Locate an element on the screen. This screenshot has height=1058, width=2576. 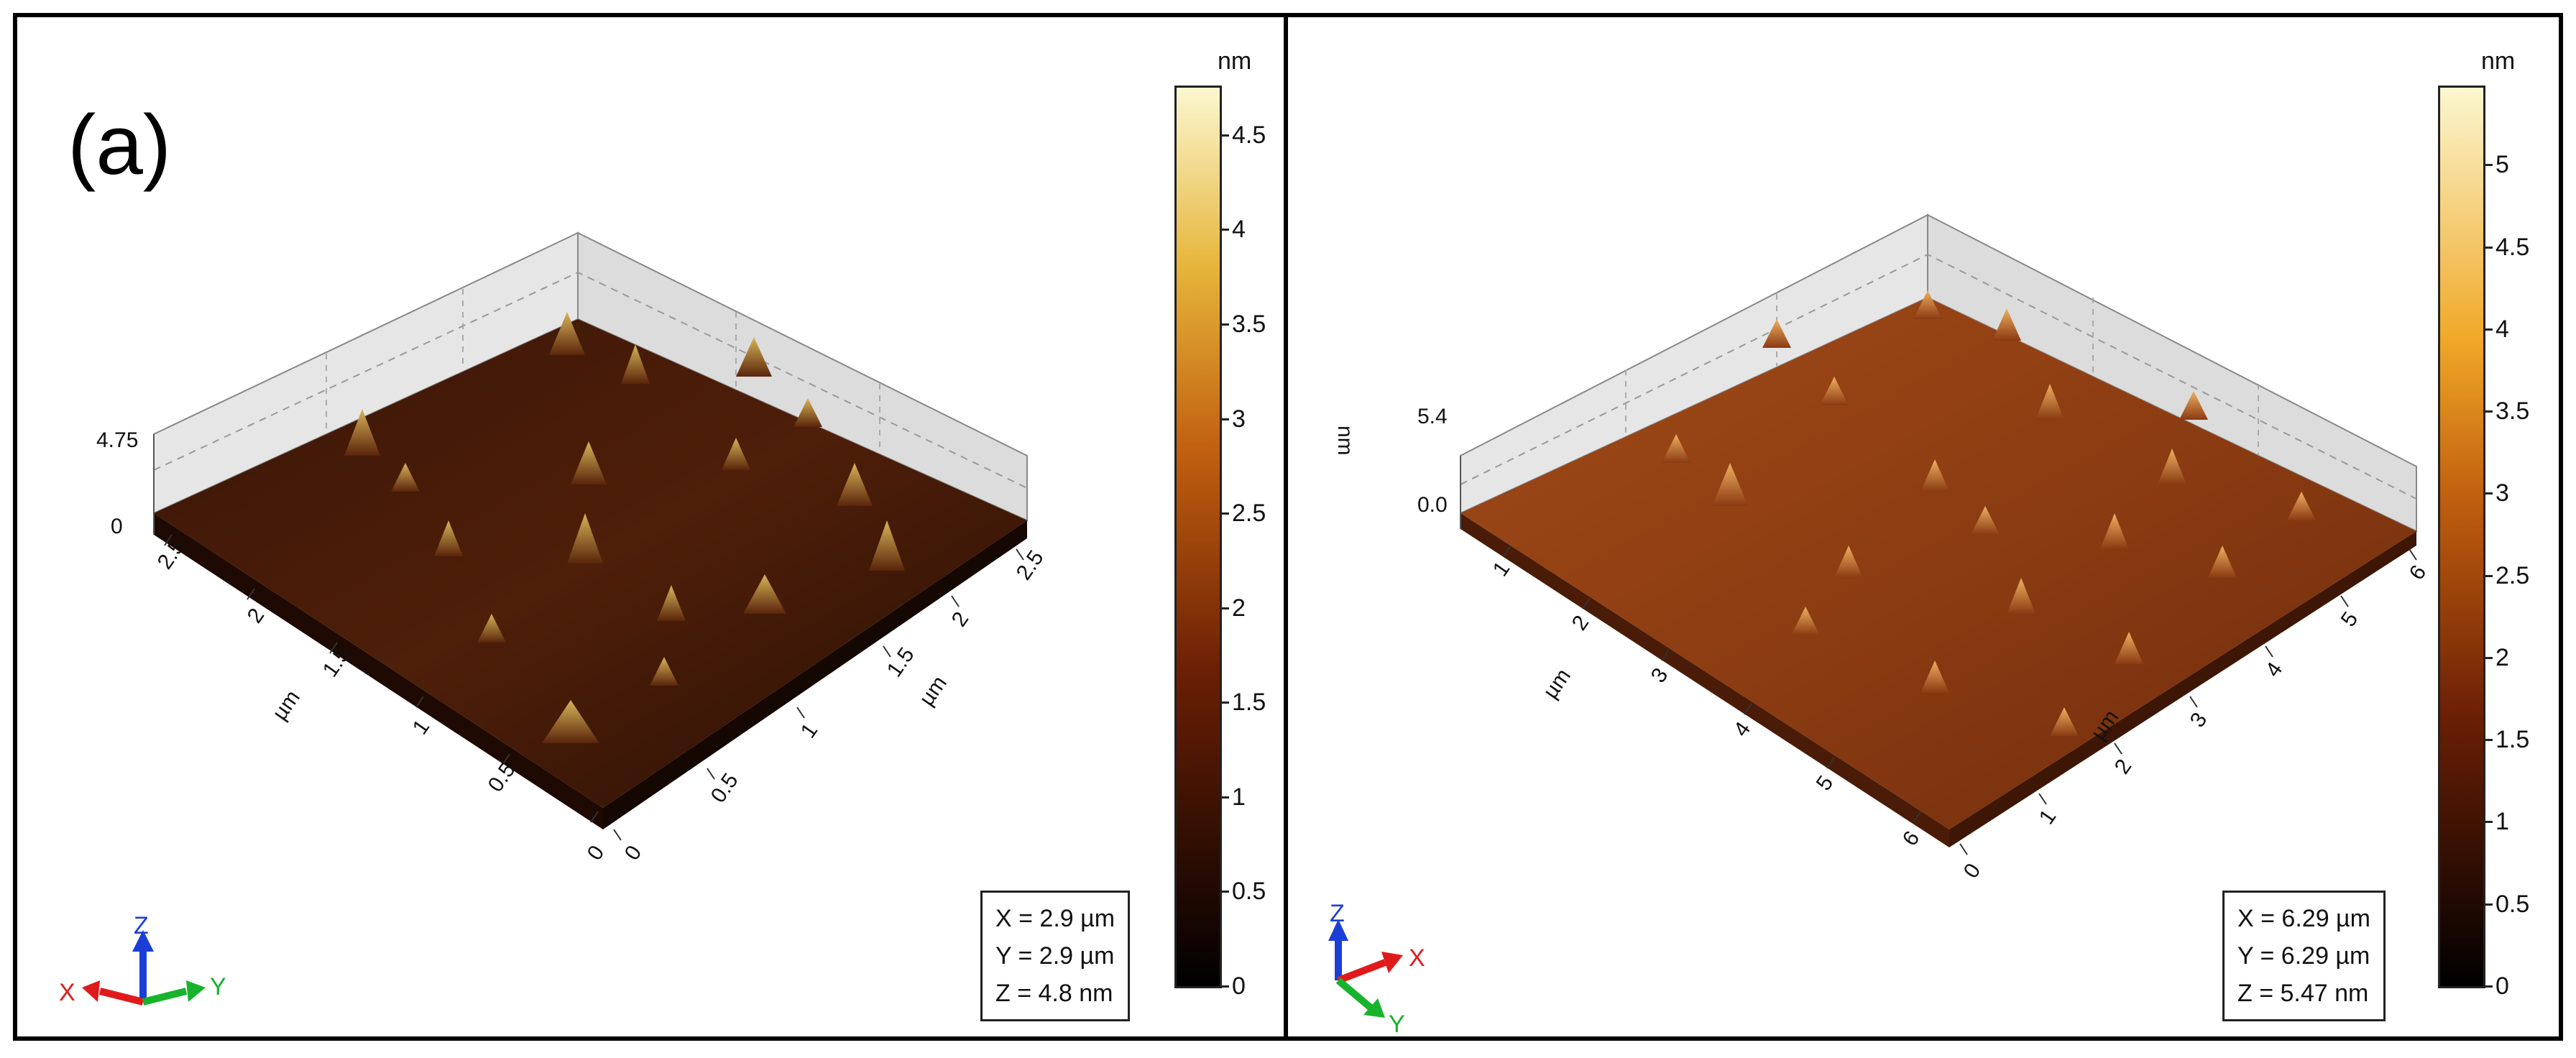
right-axis-tick: 5 is located at coordinates (2350, 619).